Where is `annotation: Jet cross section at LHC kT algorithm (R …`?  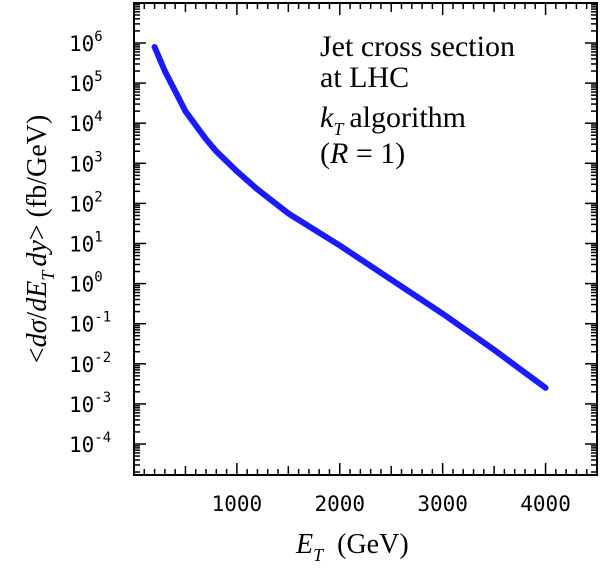 annotation: Jet cross section at LHC kT algorithm (R … is located at coordinates (417, 100).